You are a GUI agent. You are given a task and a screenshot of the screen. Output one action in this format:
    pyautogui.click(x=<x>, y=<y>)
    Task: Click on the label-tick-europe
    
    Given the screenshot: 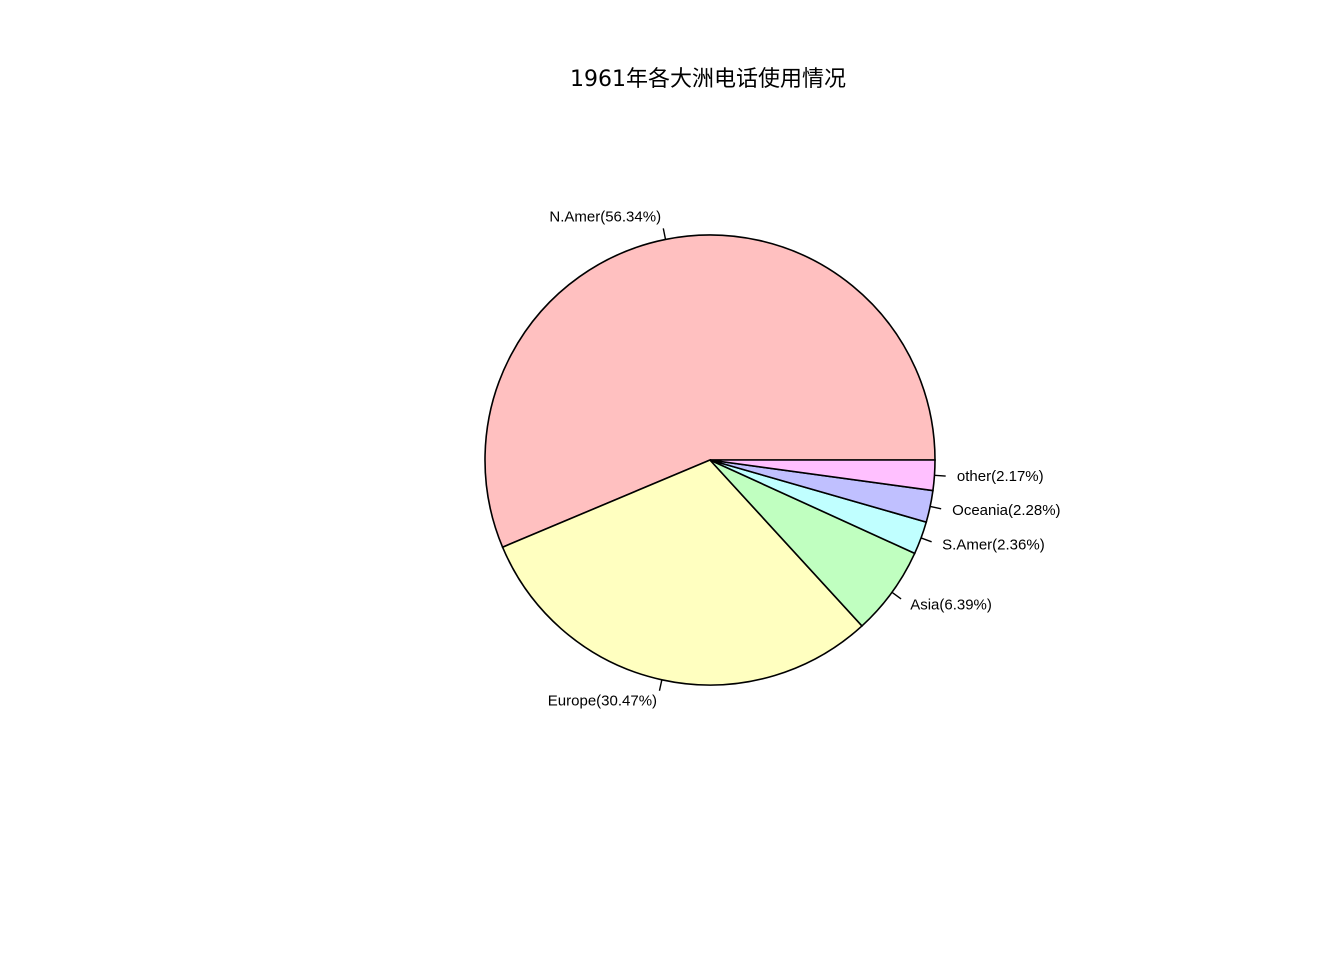 What is the action you would take?
    pyautogui.click(x=660, y=685)
    